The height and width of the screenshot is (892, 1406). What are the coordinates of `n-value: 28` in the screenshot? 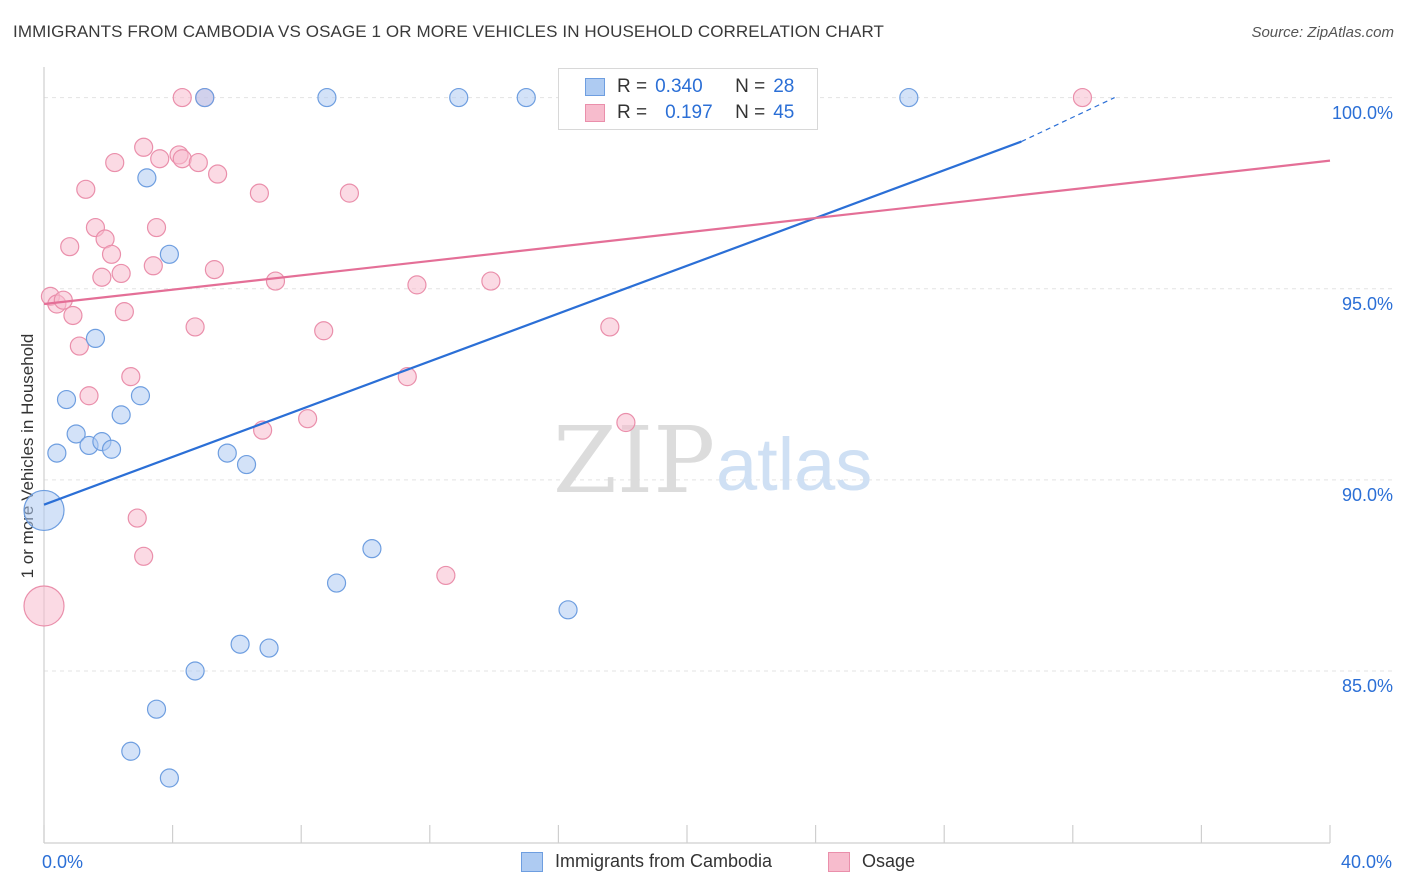 It's located at (784, 86).